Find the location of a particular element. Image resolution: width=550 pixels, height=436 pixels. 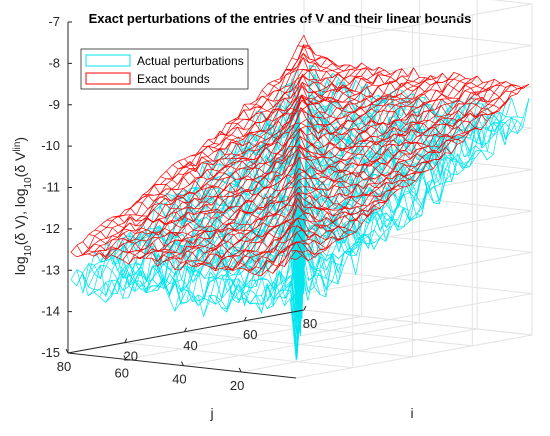

x-tick-label: 40 is located at coordinates (179, 379).